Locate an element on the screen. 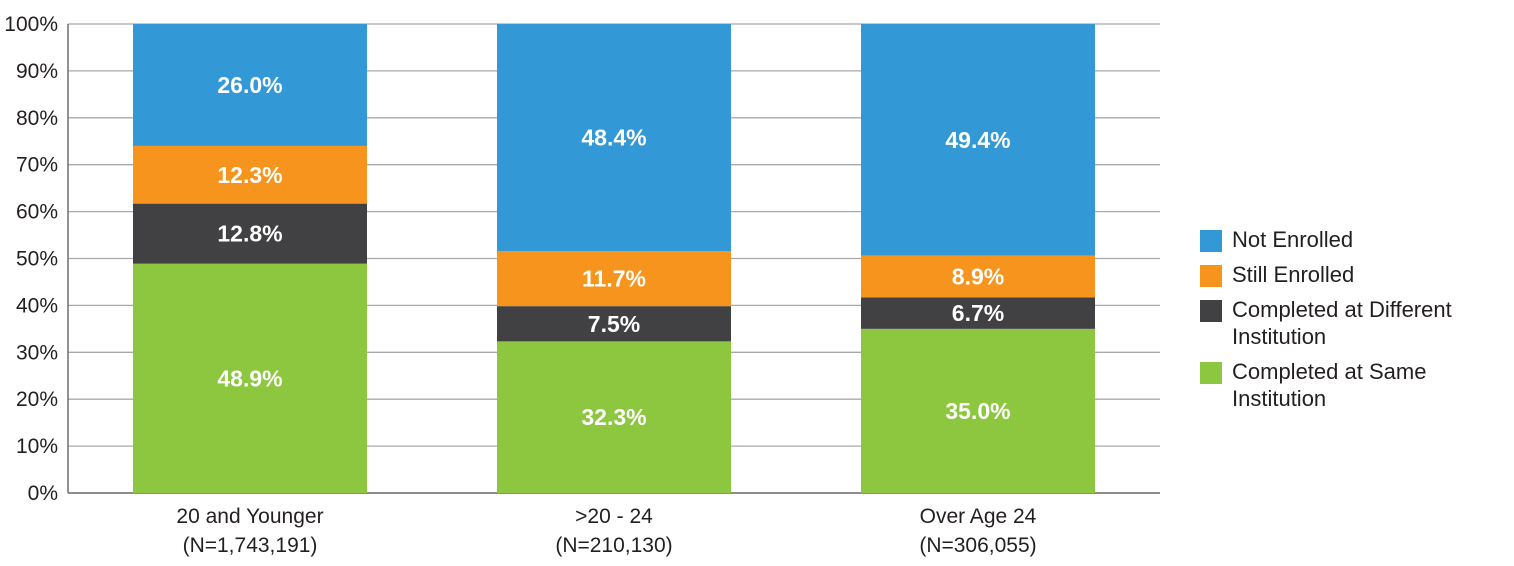  data-label: 49.4% is located at coordinates (977, 140).